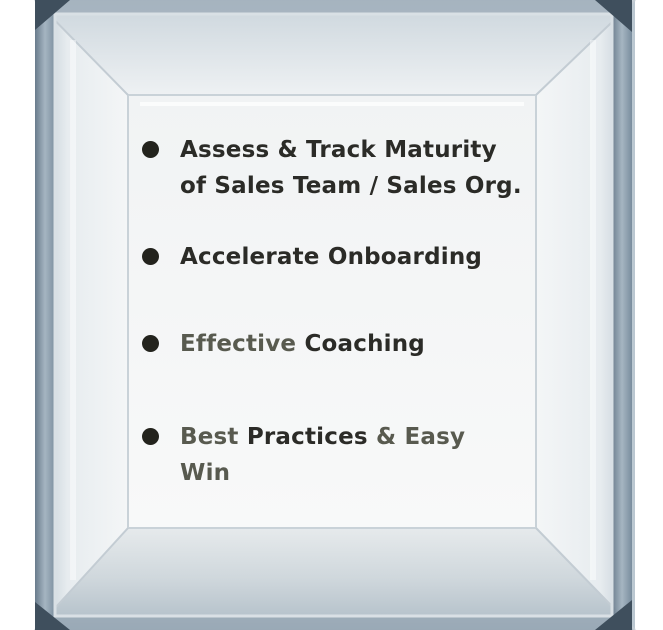 The width and height of the screenshot is (663, 630). I want to click on bullet-span: of Sales Team / Sales Org., so click(351, 186).